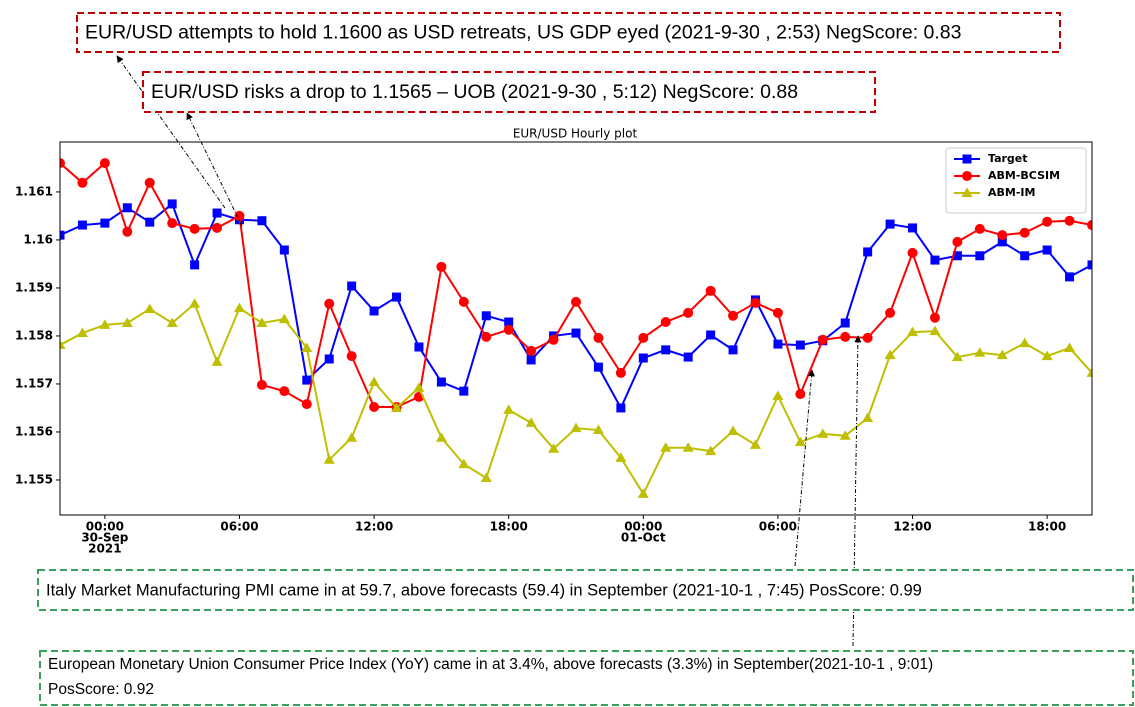 This screenshot has width=1135, height=707. What do you see at coordinates (34, 191) in the screenshot?
I see `y-tick-label: 1.161` at bounding box center [34, 191].